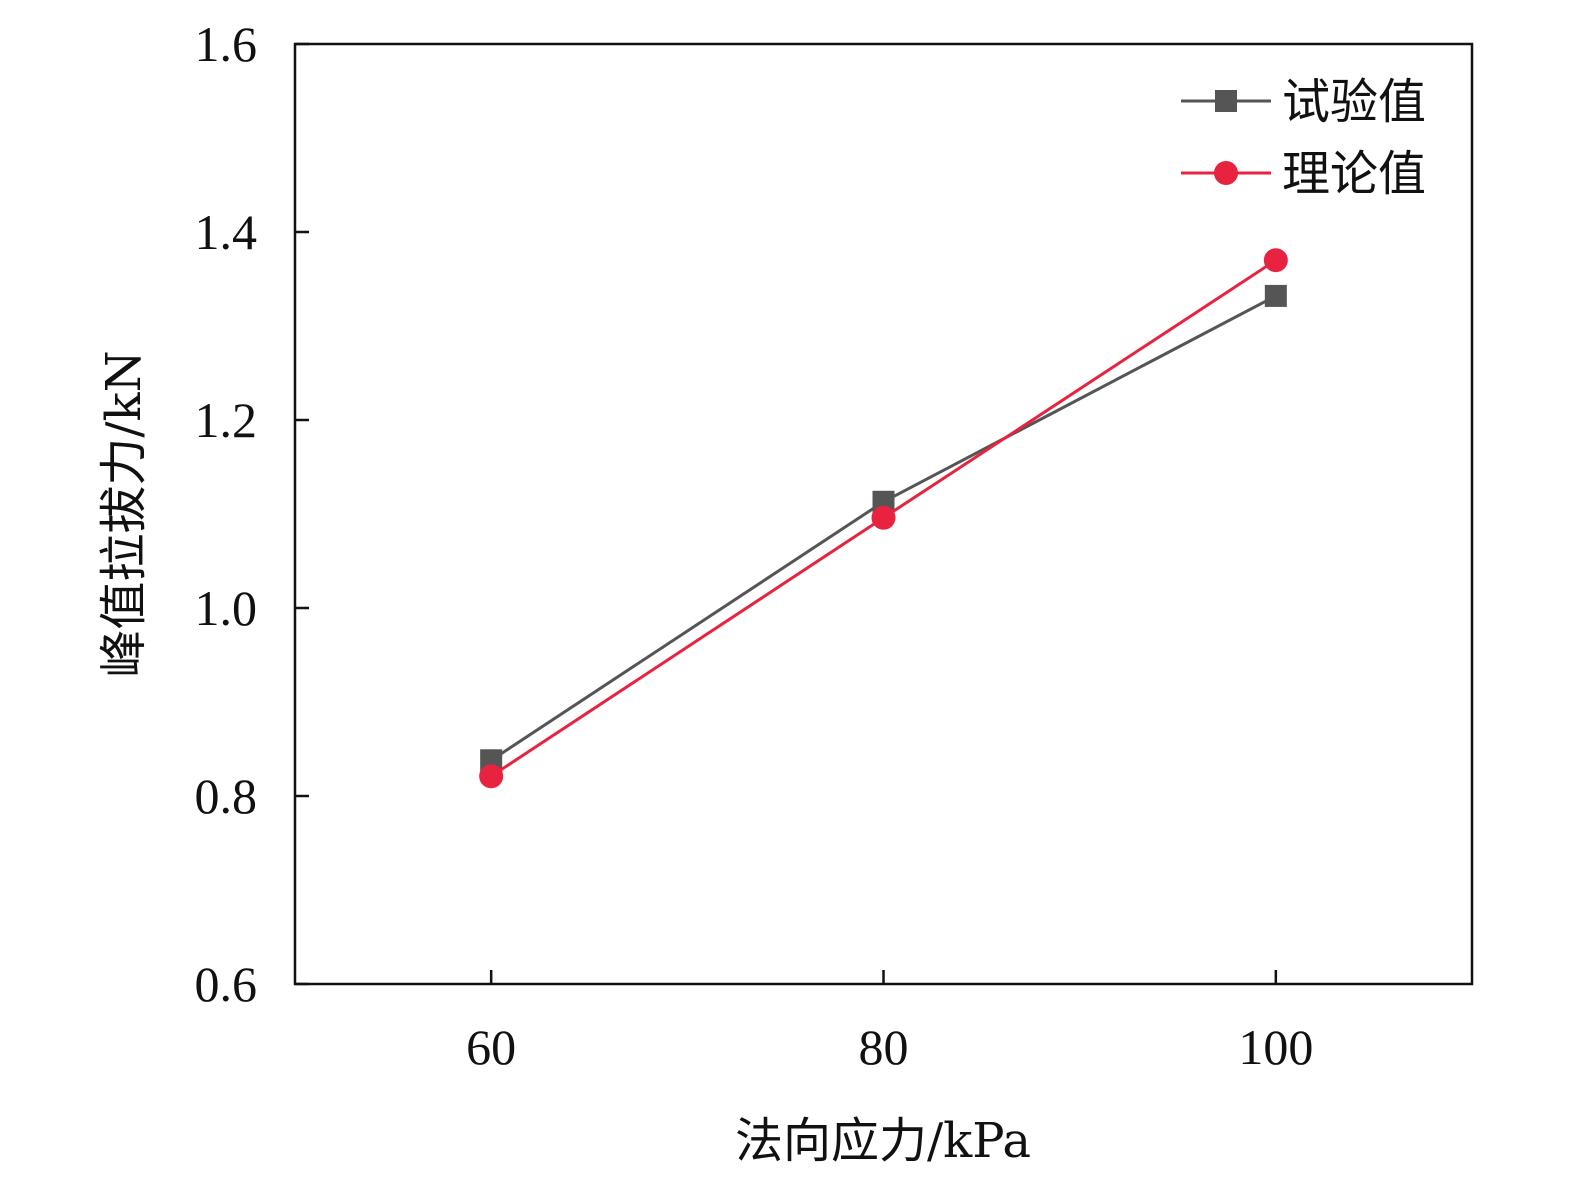 Image resolution: width=1575 pixels, height=1191 pixels. I want to click on x-axis: 60 80 100, so click(889, 1022).